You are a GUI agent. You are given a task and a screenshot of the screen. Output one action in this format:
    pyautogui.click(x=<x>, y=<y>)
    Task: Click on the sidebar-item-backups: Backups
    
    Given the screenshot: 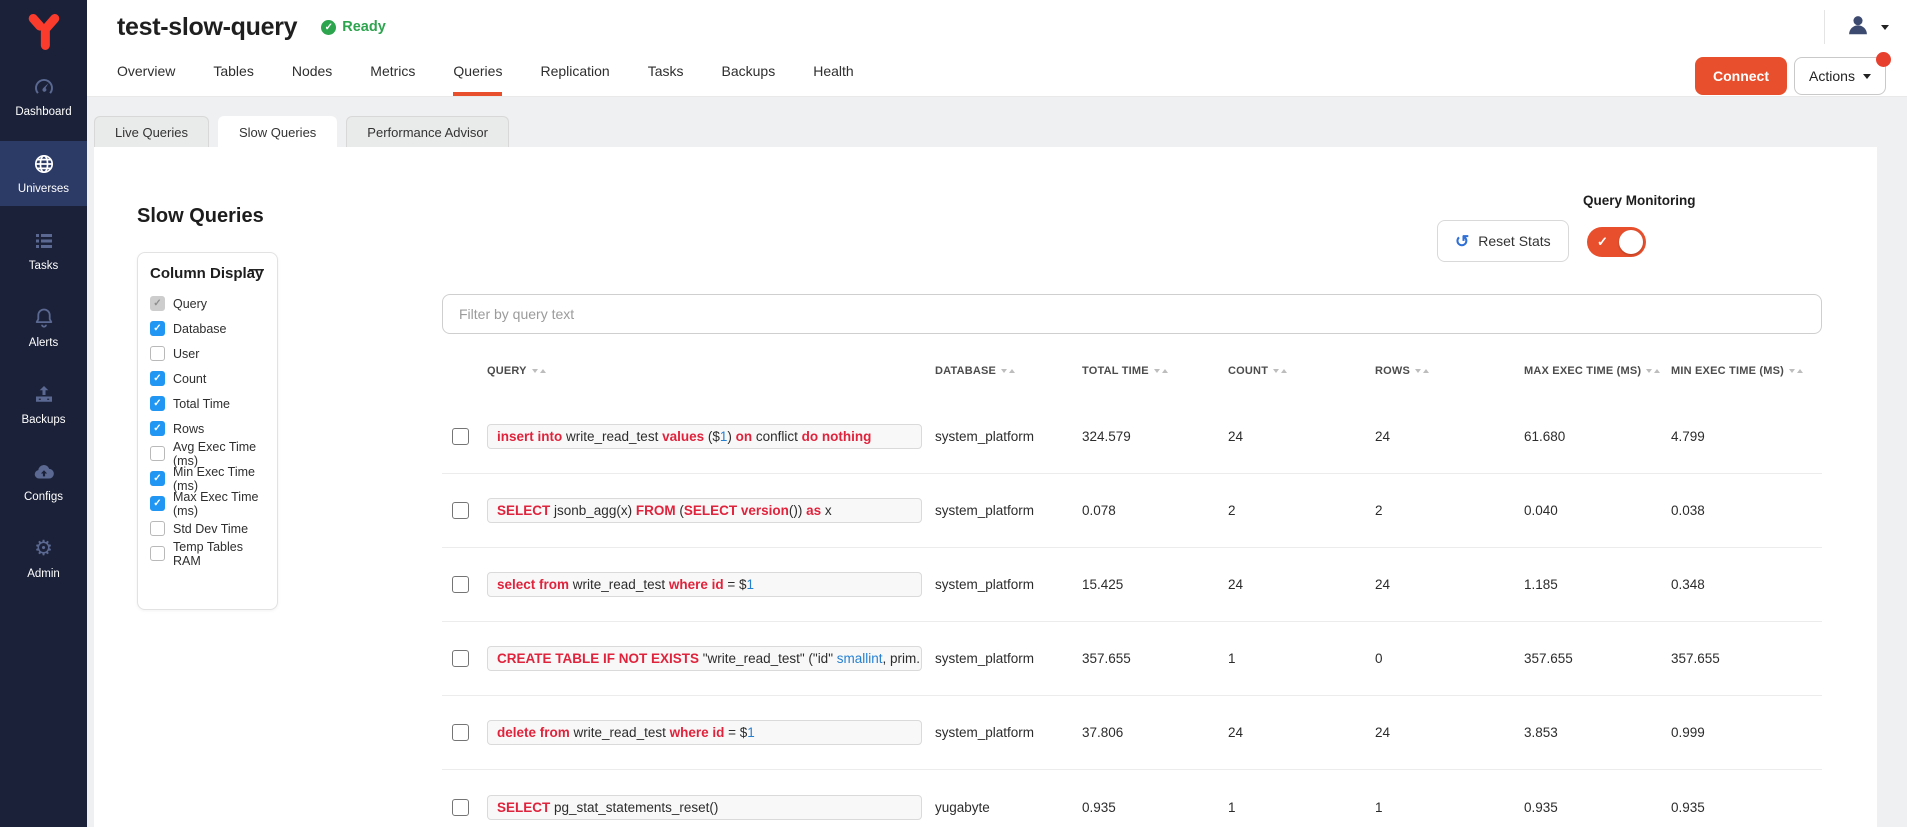 What is the action you would take?
    pyautogui.click(x=43, y=404)
    